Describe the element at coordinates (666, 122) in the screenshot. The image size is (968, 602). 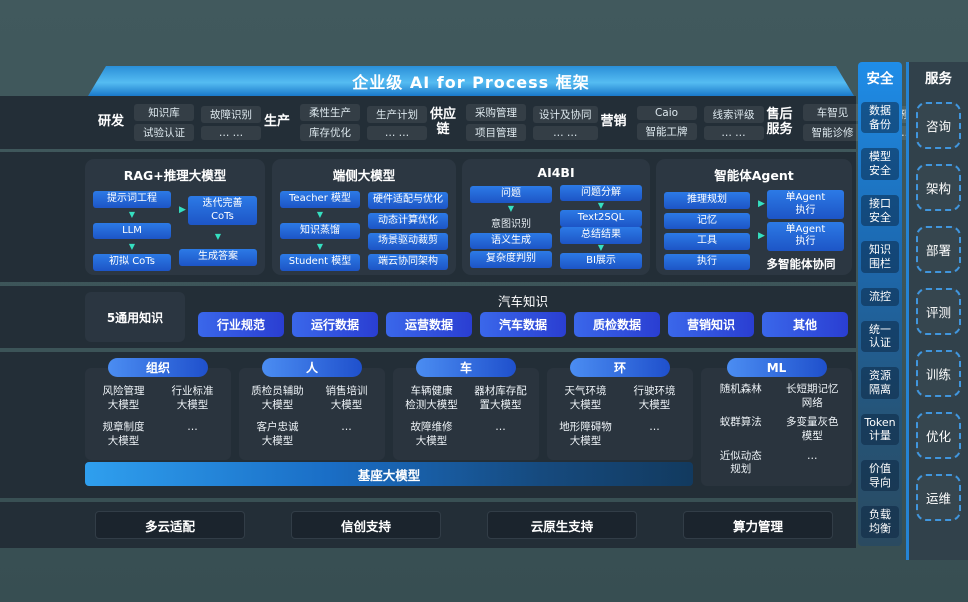
I see `app-chip-column: Caio 智能工牌` at that location.